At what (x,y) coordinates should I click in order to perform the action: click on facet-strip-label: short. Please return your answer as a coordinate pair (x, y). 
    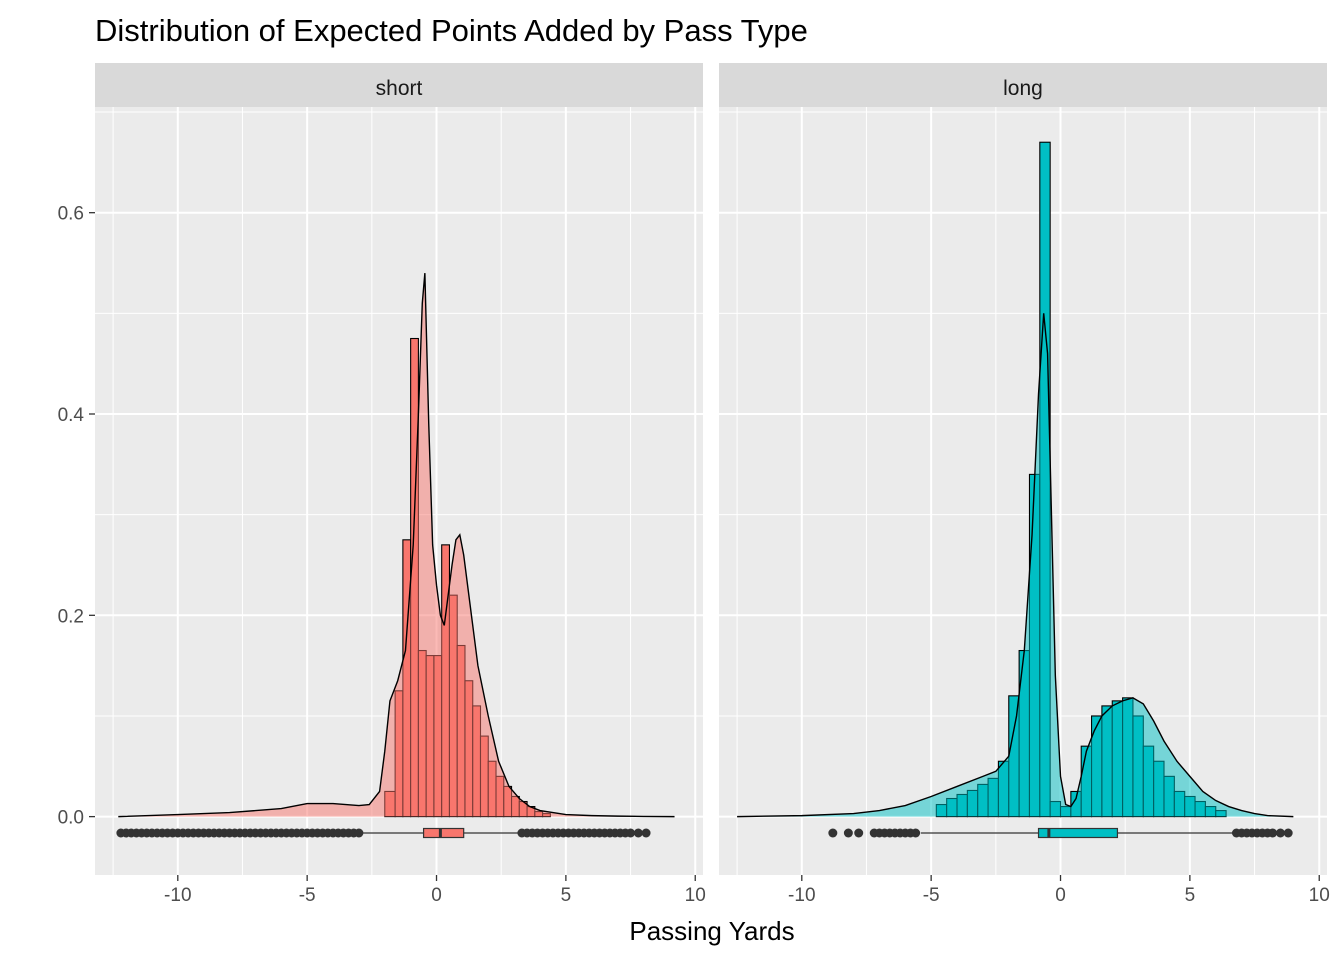
    Looking at the image, I should click on (399, 88).